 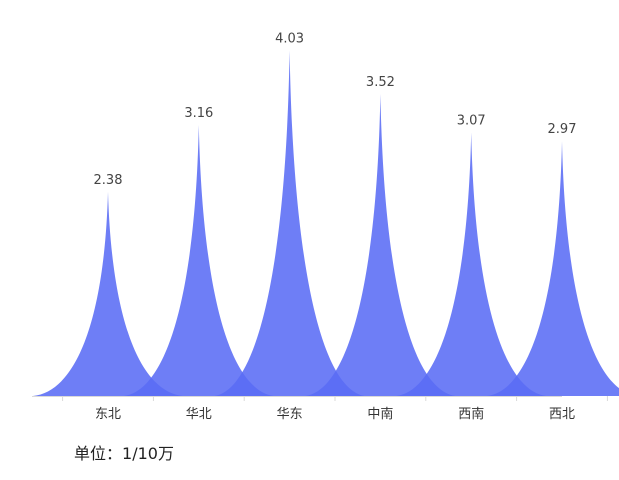 I want to click on x-tick-label-6: 西北, so click(x=562, y=414).